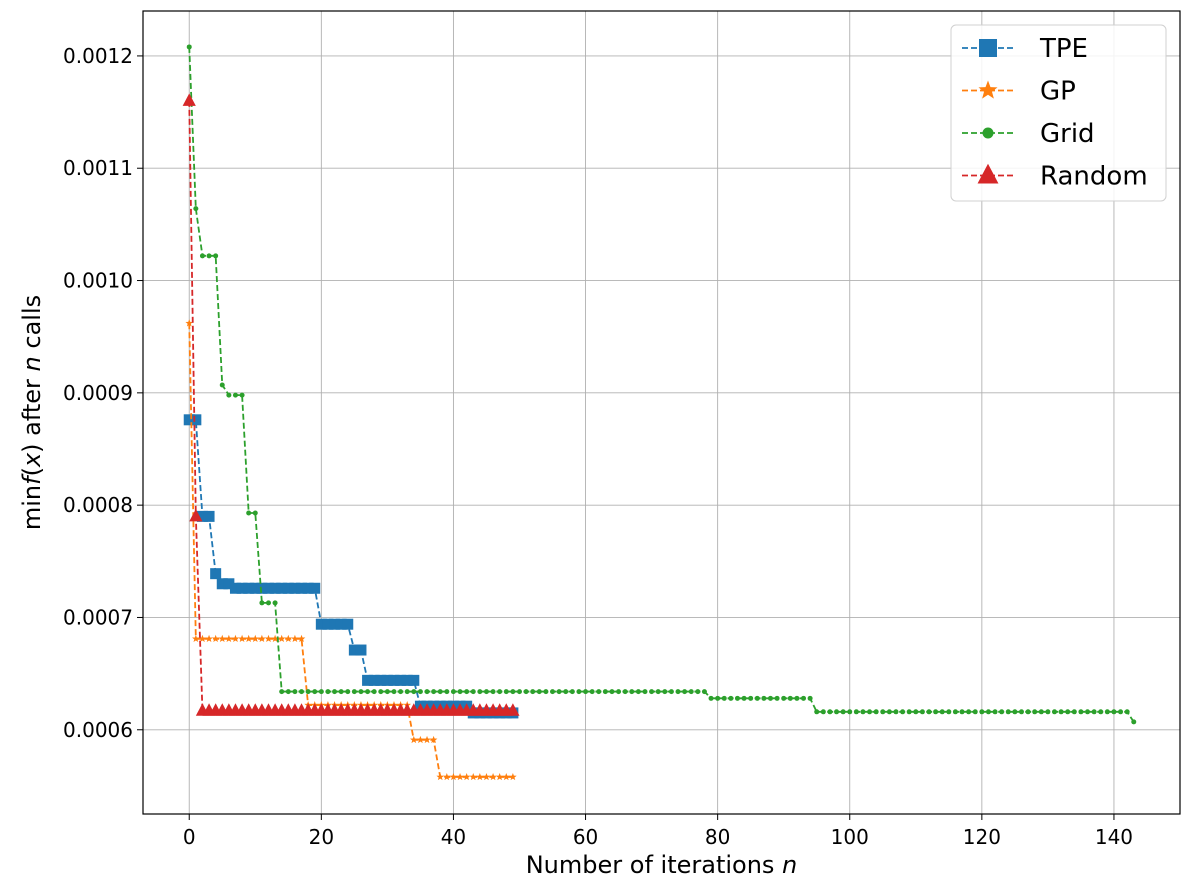 The image size is (1192, 885). Describe the element at coordinates (982, 837) in the screenshot. I see `x-tick-label: 120` at that location.